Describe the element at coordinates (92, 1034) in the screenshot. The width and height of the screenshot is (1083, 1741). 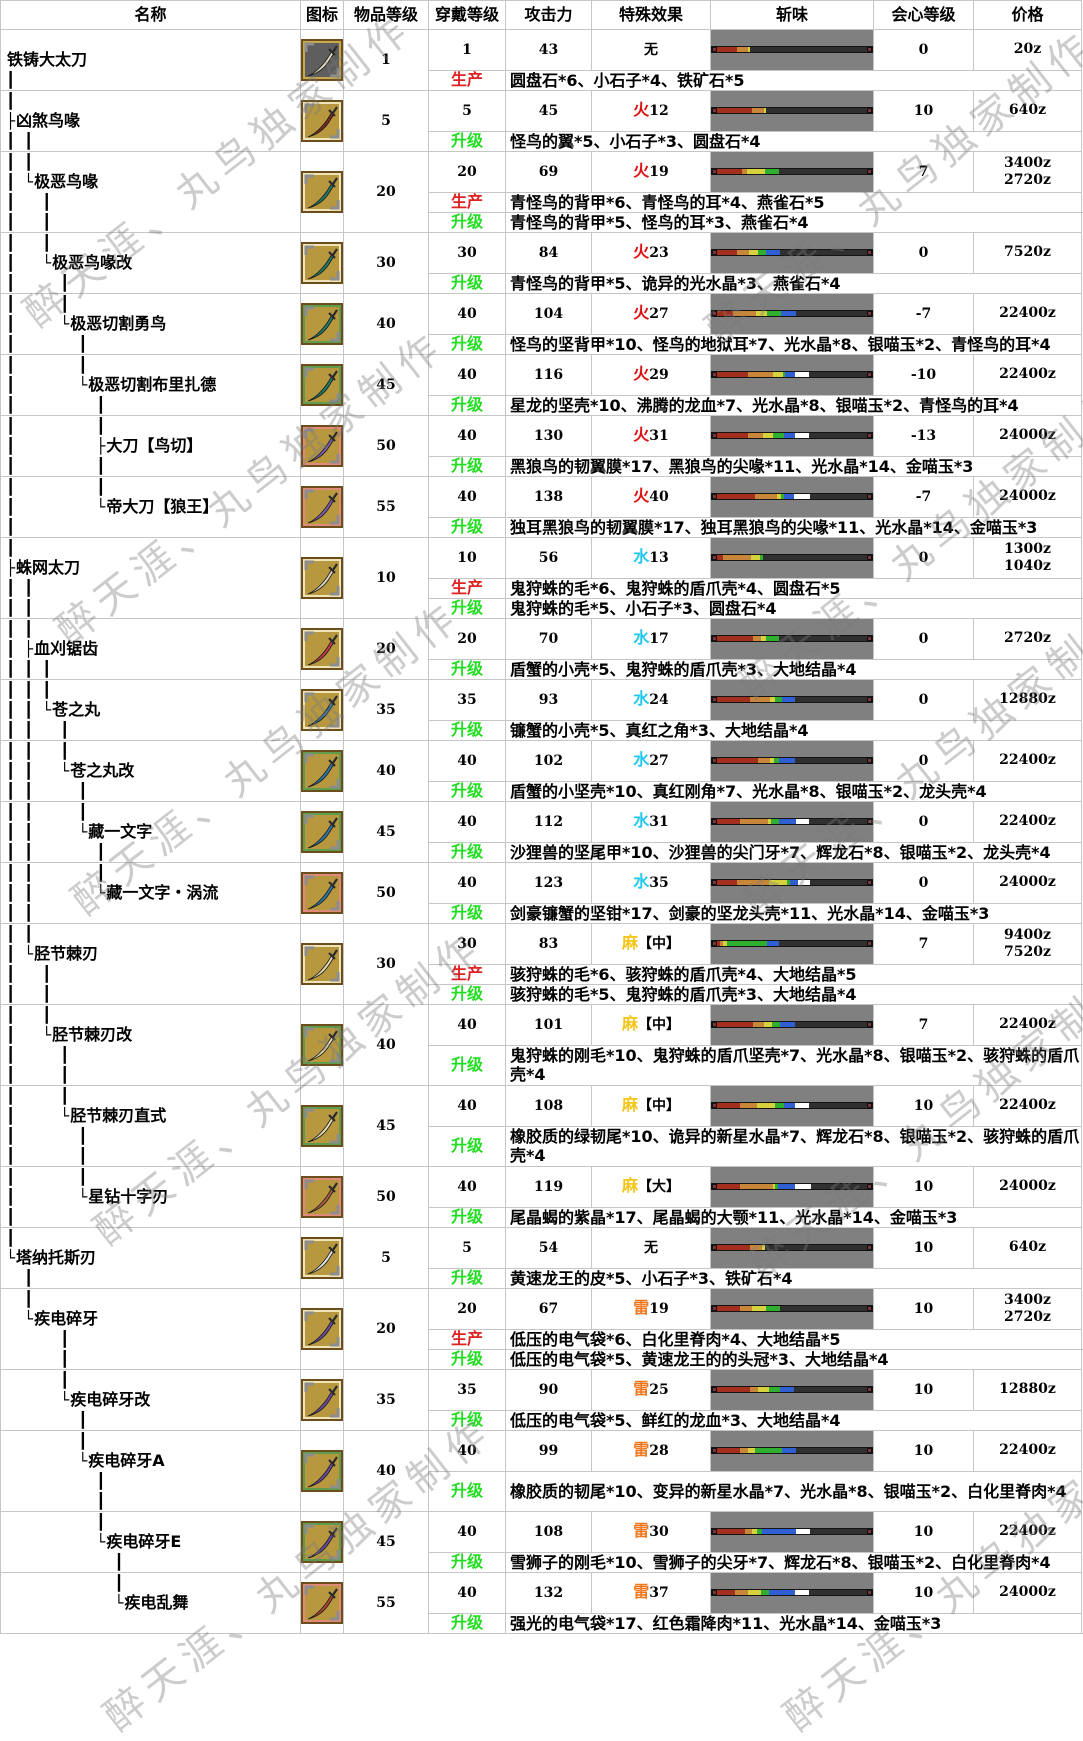
I see `weapon-name: 胫节棘刃改` at that location.